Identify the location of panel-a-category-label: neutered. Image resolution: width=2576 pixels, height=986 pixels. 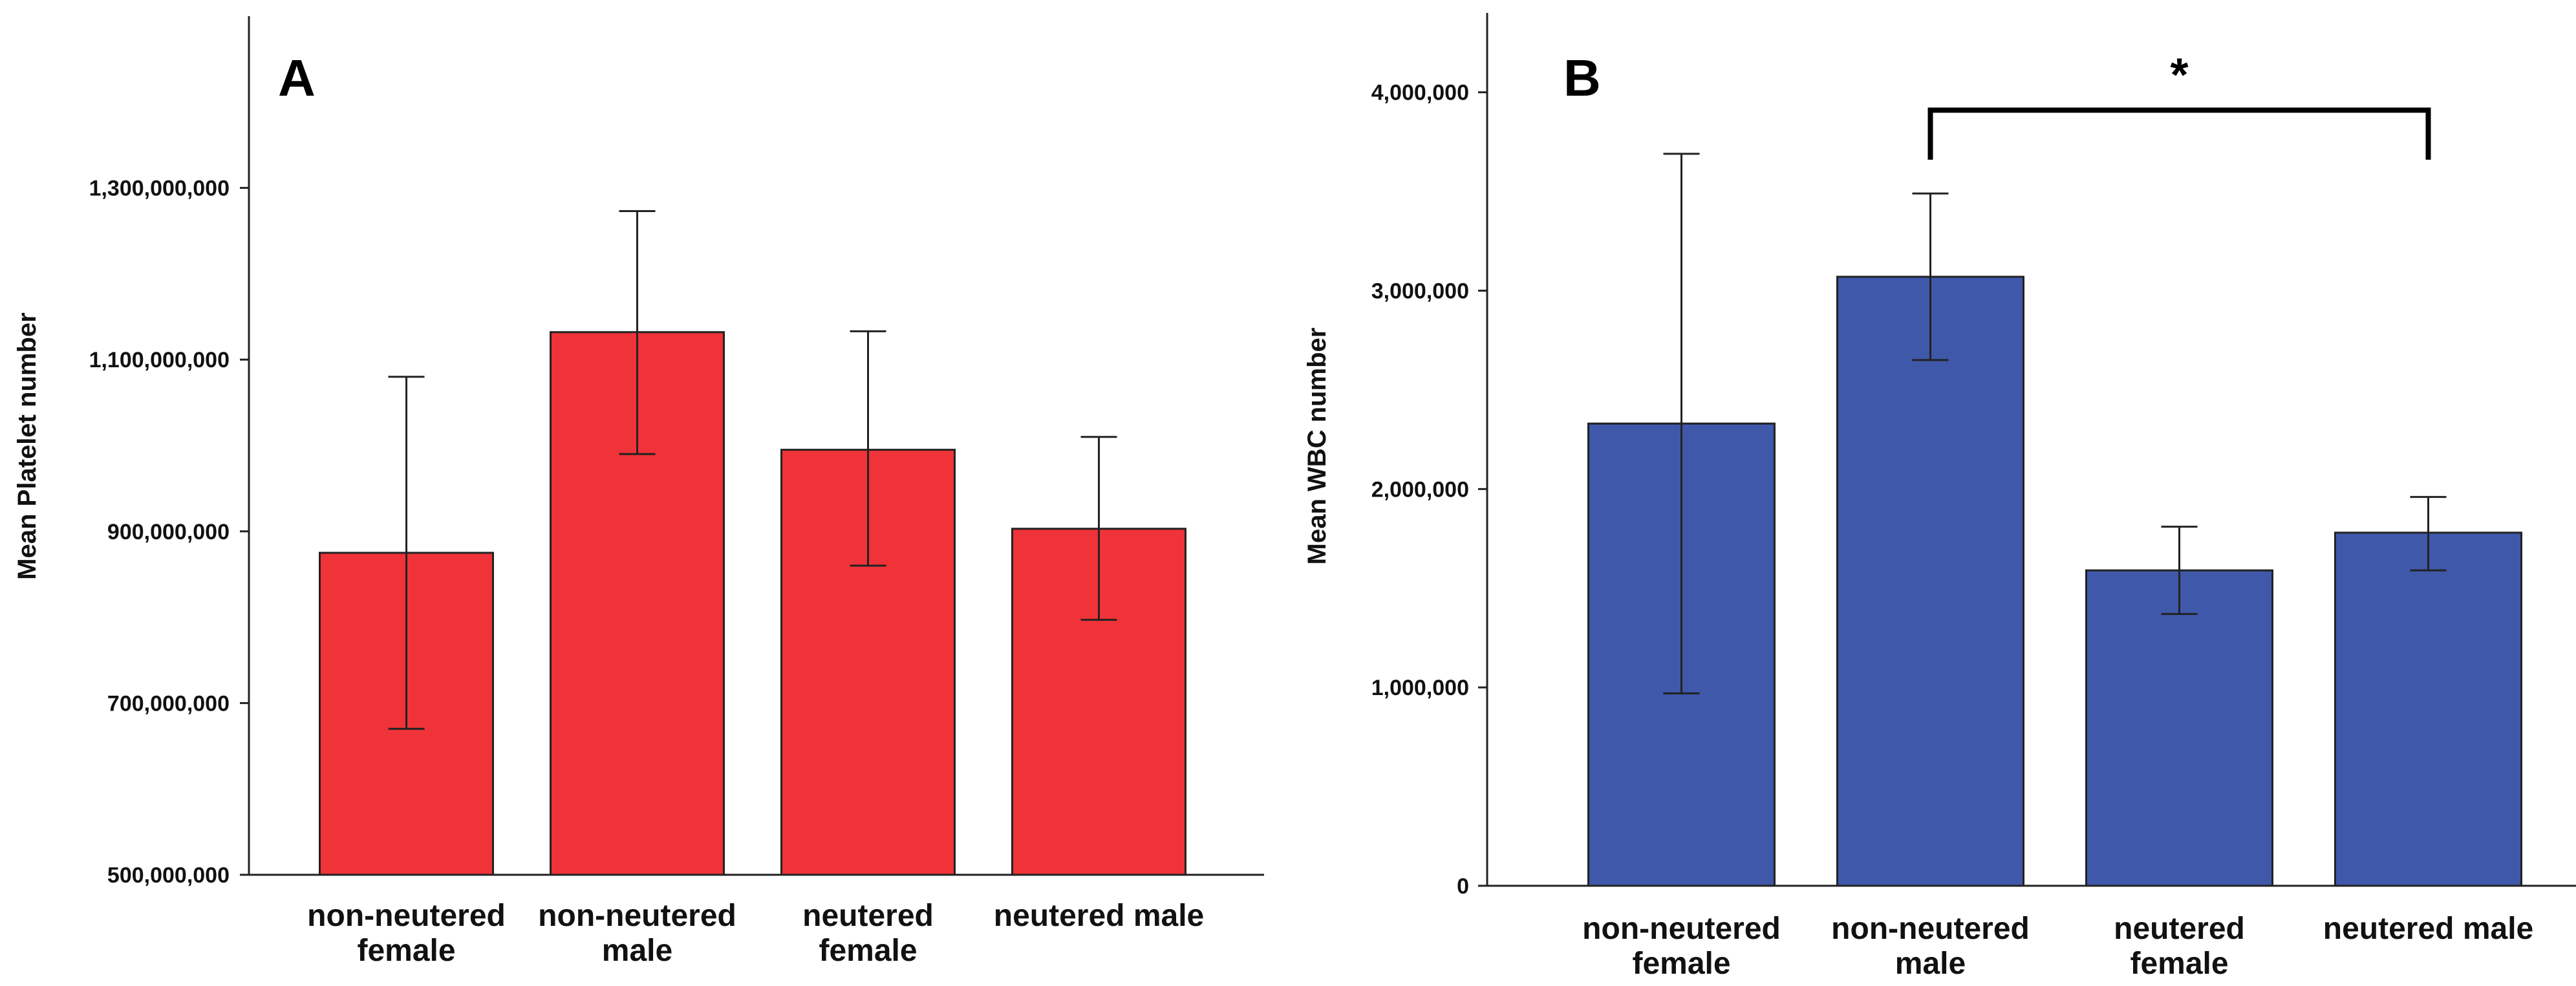
(868, 916).